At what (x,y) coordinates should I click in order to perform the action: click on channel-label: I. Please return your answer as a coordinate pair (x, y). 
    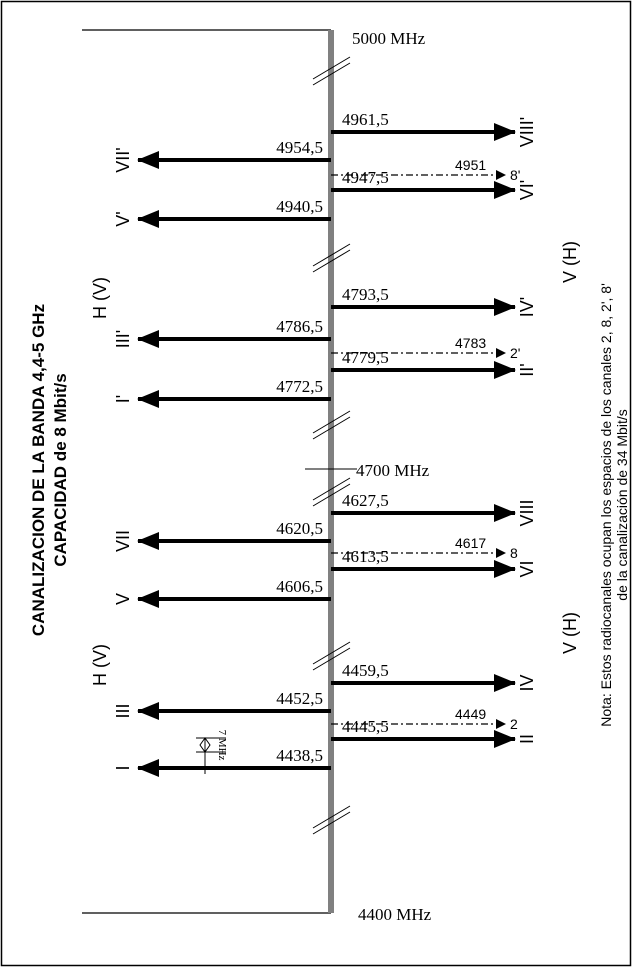
    Looking at the image, I should click on (123, 767).